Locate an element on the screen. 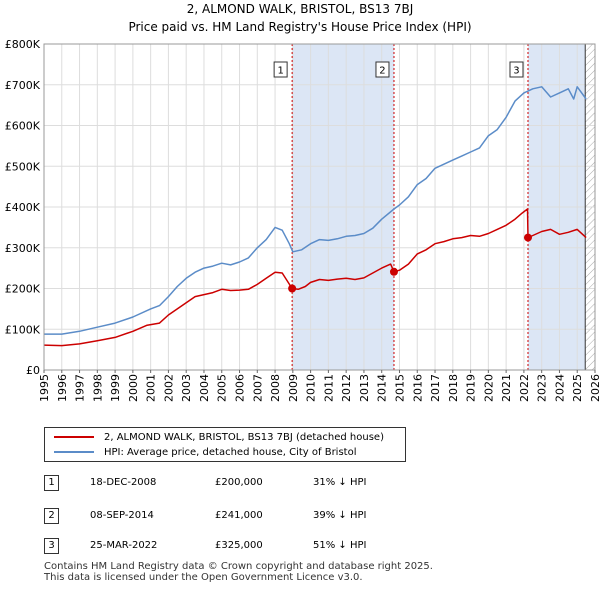 This screenshot has height=590, width=600. y-tick-label: £700K is located at coordinates (23, 85).